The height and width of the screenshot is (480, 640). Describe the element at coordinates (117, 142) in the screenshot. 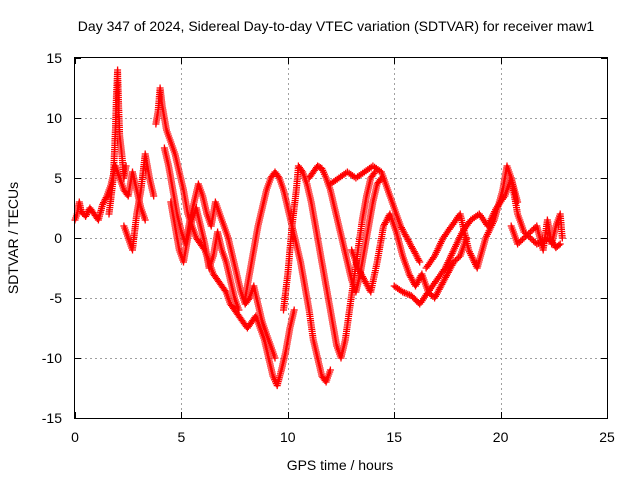

I see `series-sat-track-b` at that location.